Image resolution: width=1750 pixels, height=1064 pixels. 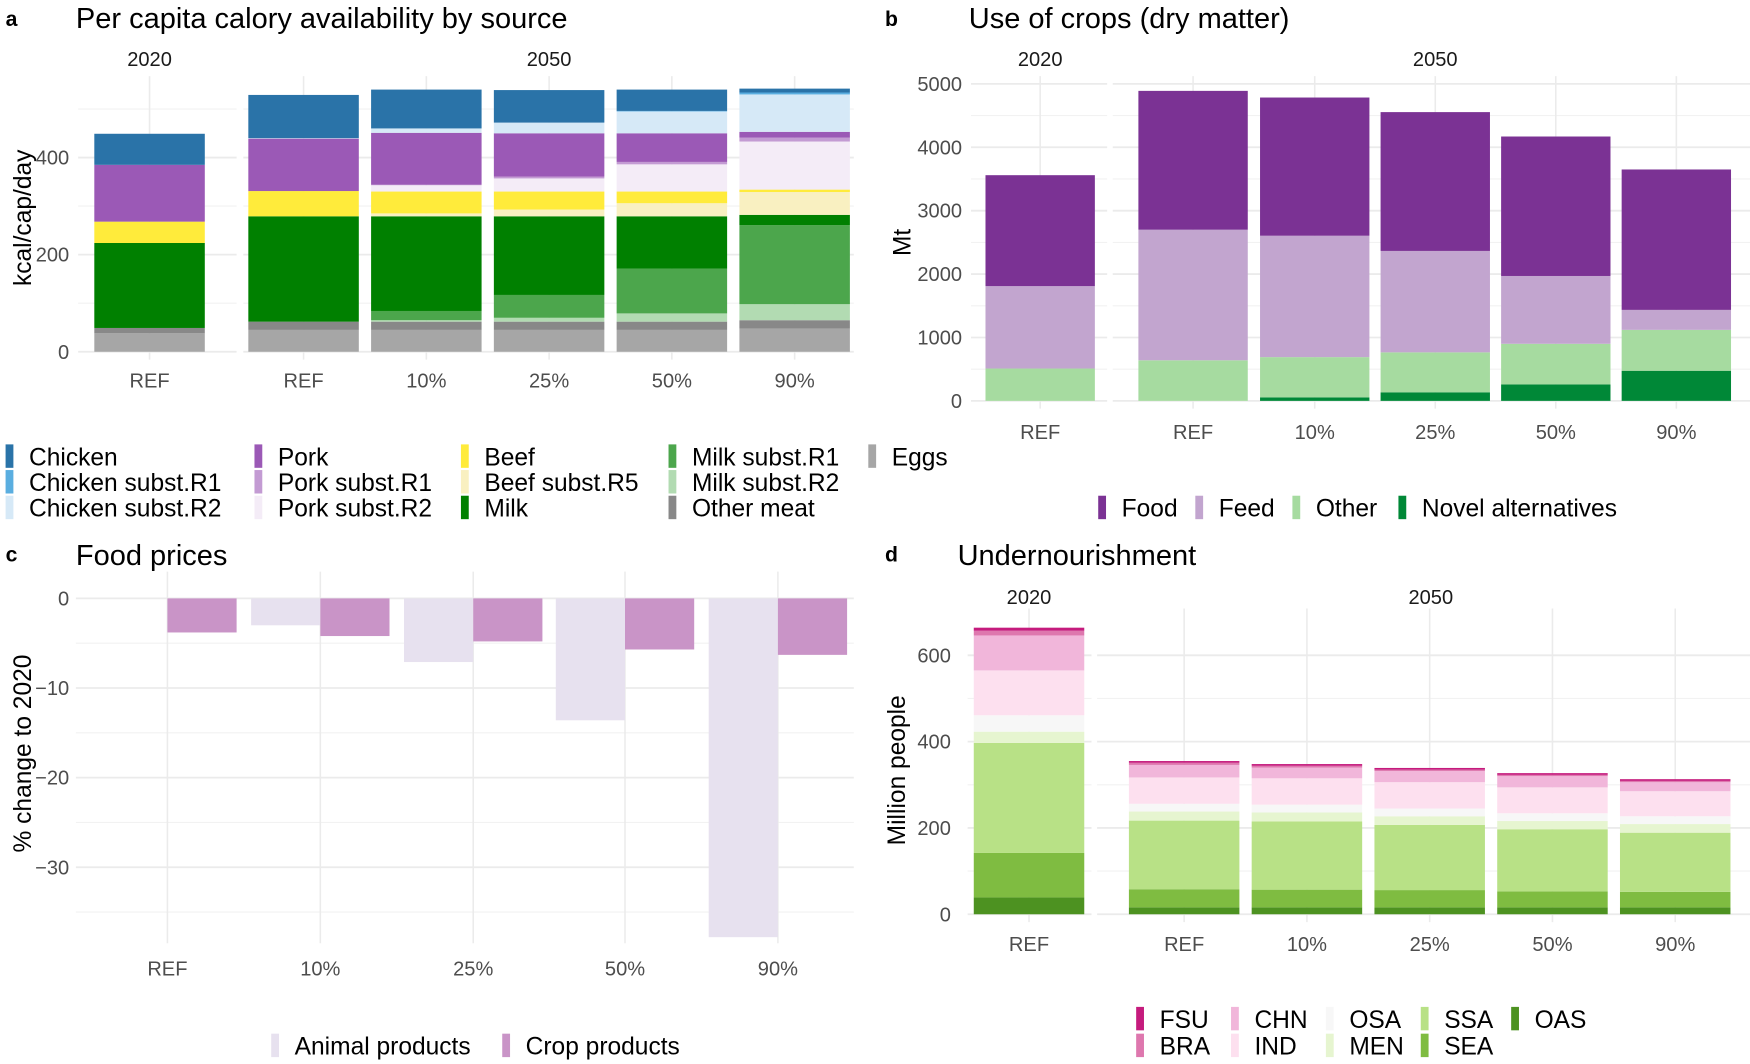 I want to click on bar-segment-chicken-subst-r1, so click(x=794, y=93).